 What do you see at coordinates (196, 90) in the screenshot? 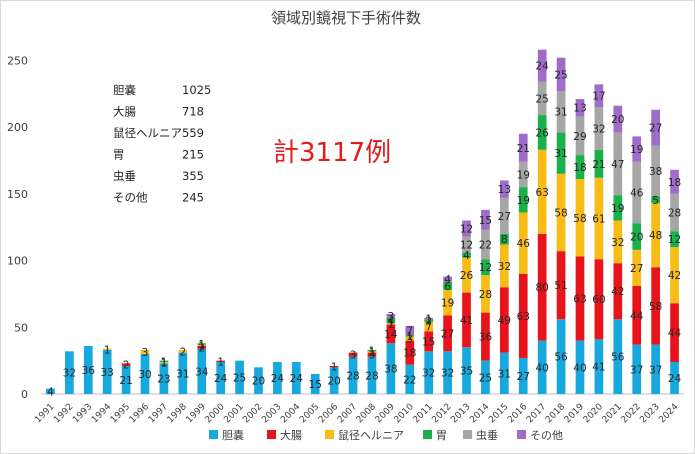
I see `summary-value: 1025` at bounding box center [196, 90].